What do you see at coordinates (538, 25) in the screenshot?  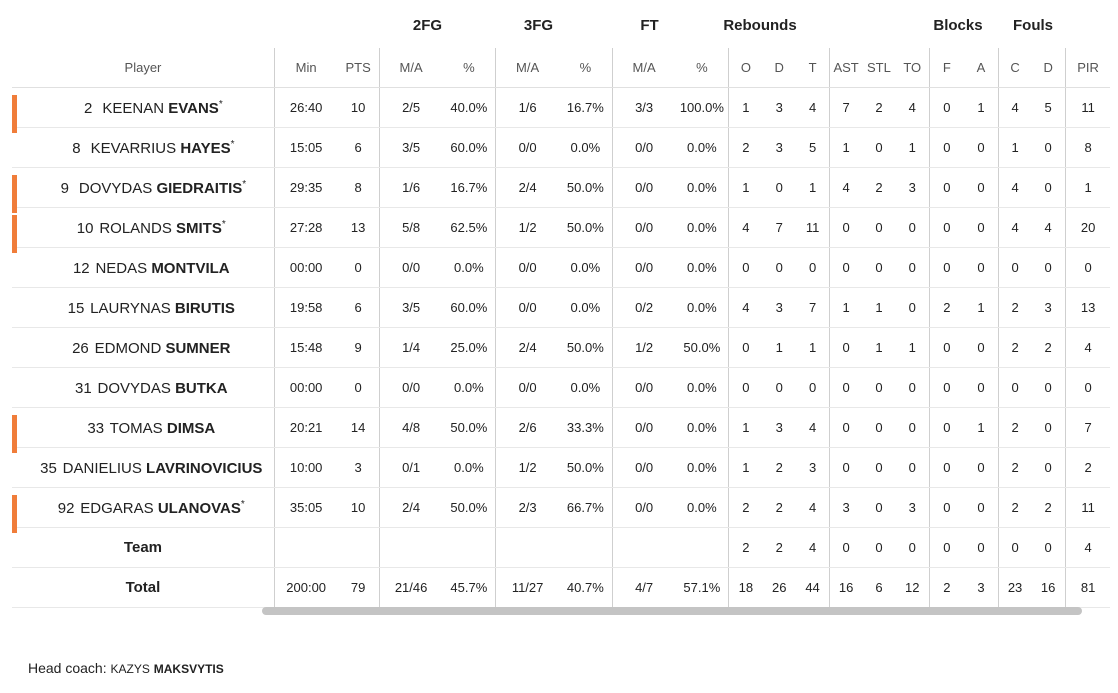 I see `group-header-3fg: 3FG` at bounding box center [538, 25].